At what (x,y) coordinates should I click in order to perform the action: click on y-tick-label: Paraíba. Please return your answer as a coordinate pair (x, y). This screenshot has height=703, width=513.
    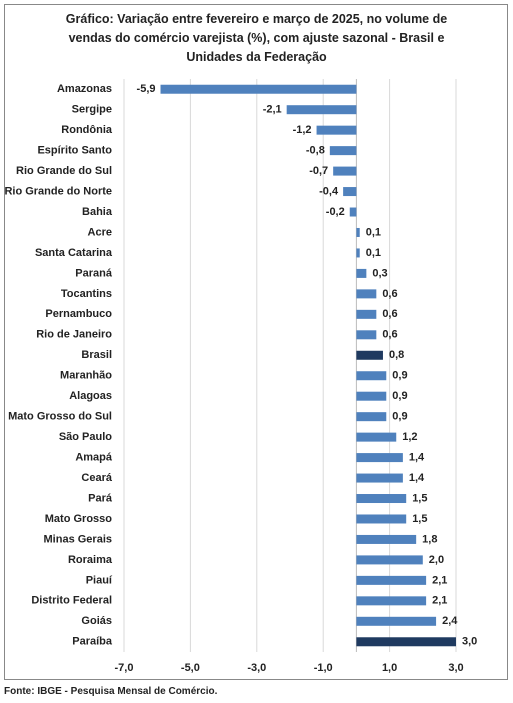
    Looking at the image, I should click on (92, 642).